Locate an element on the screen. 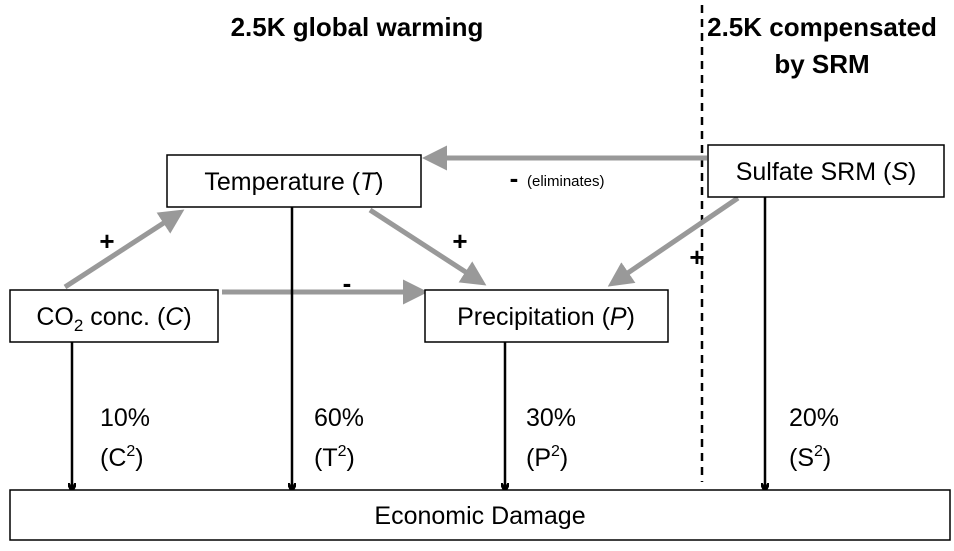  node-label: Economic Damage is located at coordinates (479, 516).